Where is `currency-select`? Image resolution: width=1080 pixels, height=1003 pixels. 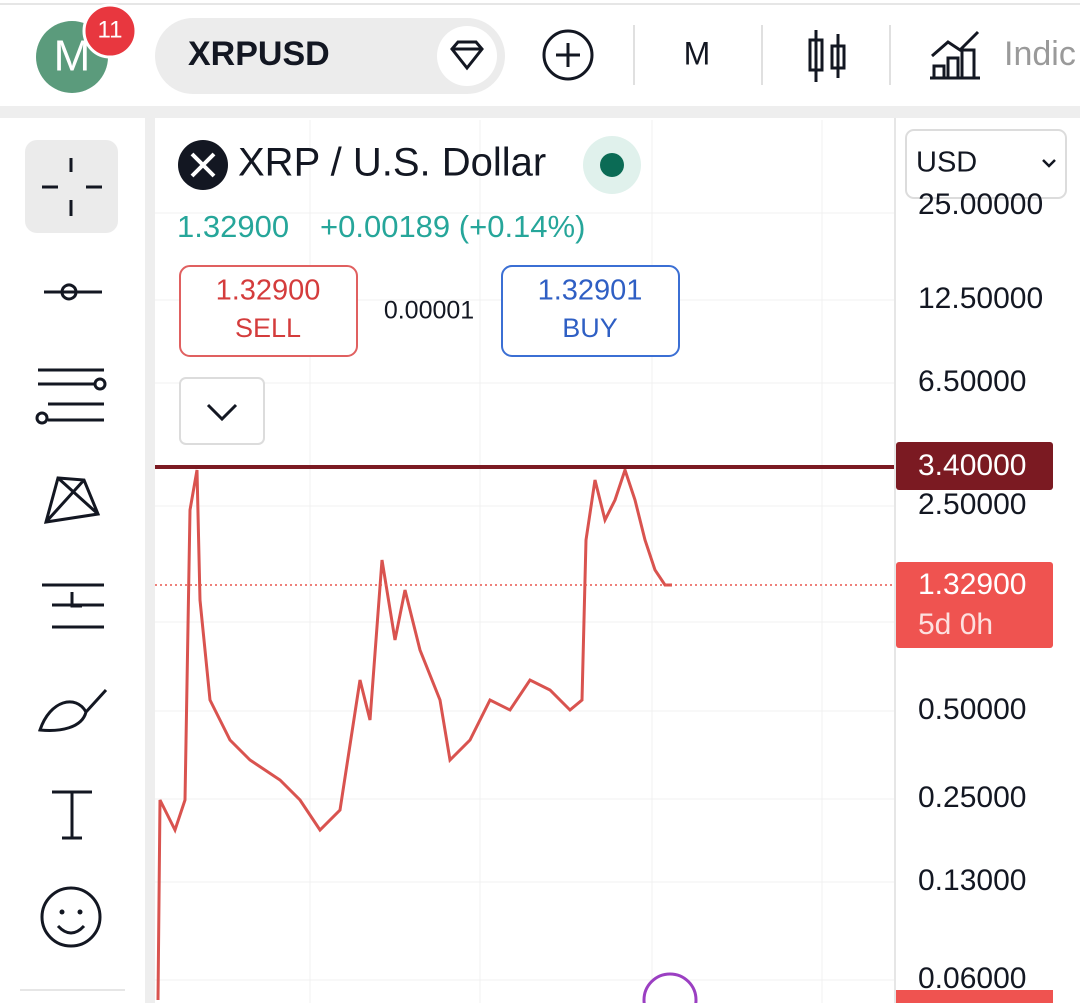 currency-select is located at coordinates (986, 164).